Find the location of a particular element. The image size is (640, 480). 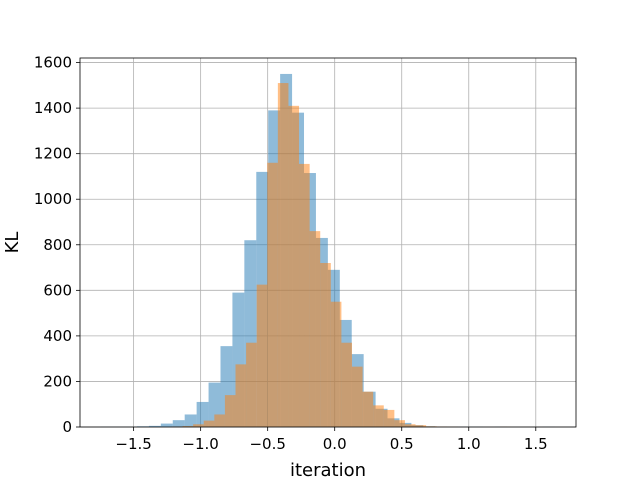

y-tick-label: 600 is located at coordinates (57, 290).